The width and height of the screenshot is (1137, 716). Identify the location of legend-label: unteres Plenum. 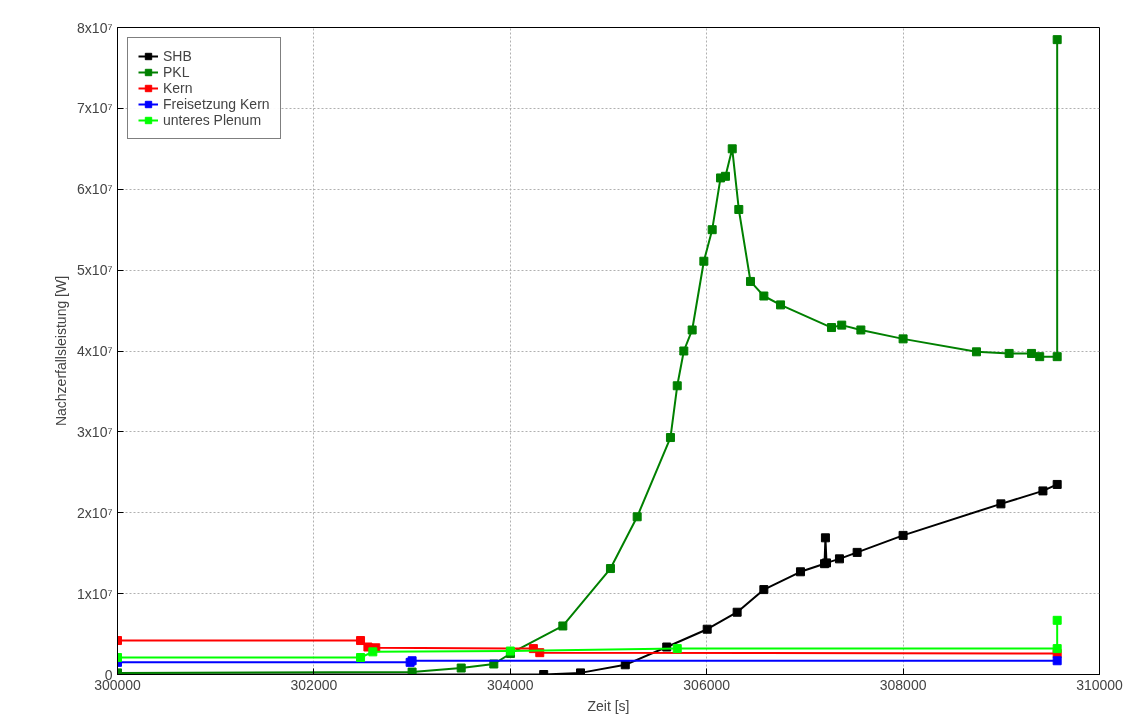
(212, 120).